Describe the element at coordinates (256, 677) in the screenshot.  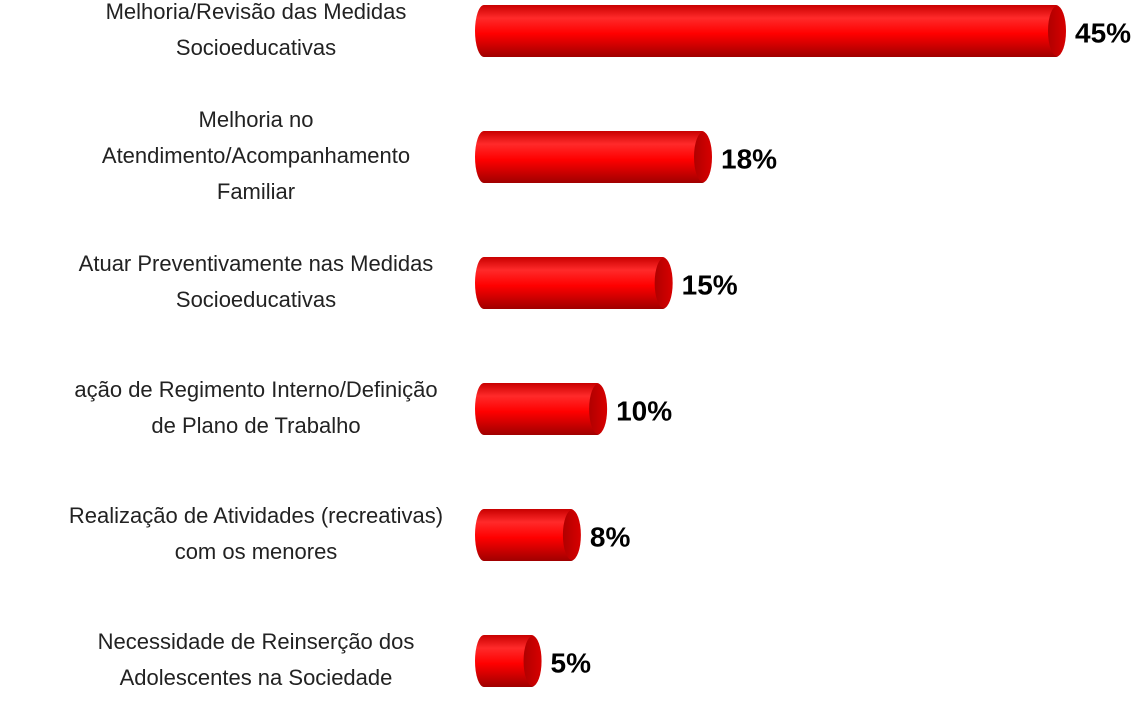
I see `category-label: Adolescentes na Sociedade` at that location.